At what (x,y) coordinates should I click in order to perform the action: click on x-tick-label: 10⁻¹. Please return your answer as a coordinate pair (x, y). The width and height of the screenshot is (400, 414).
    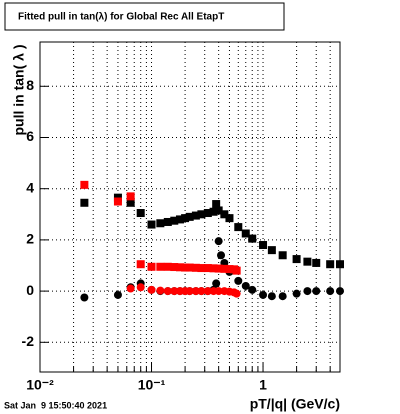
    Looking at the image, I should click on (152, 385).